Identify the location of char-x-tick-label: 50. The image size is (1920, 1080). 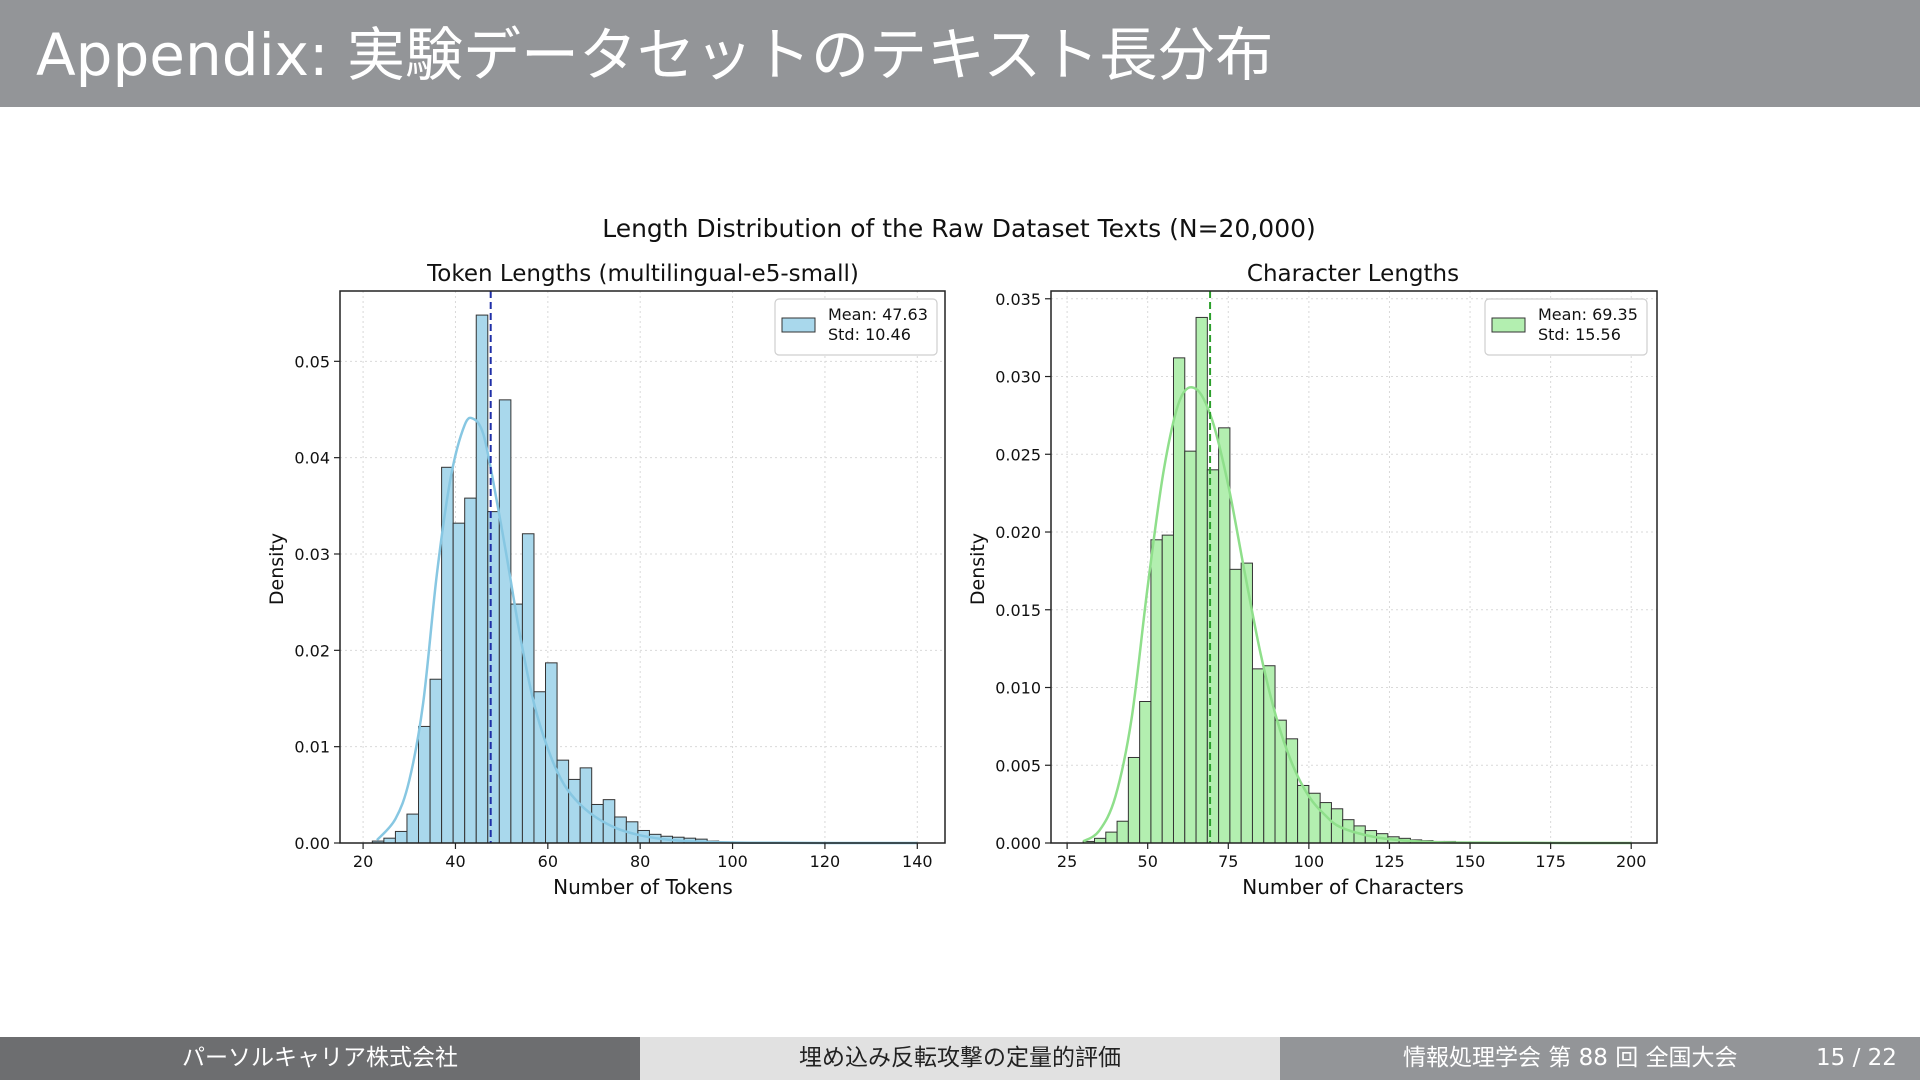
(1148, 861).